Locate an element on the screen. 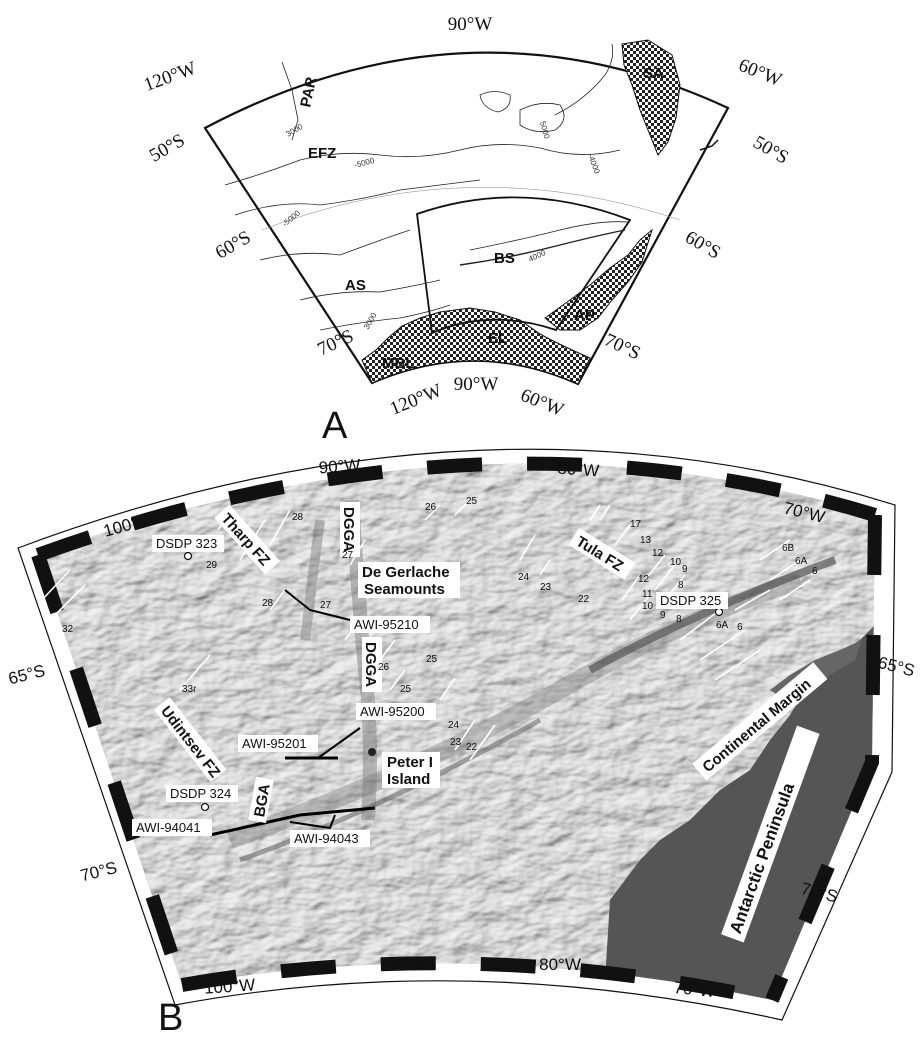 This screenshot has height=1039, width=921. dsdp-323-label: DSDP 323 is located at coordinates (188, 543).